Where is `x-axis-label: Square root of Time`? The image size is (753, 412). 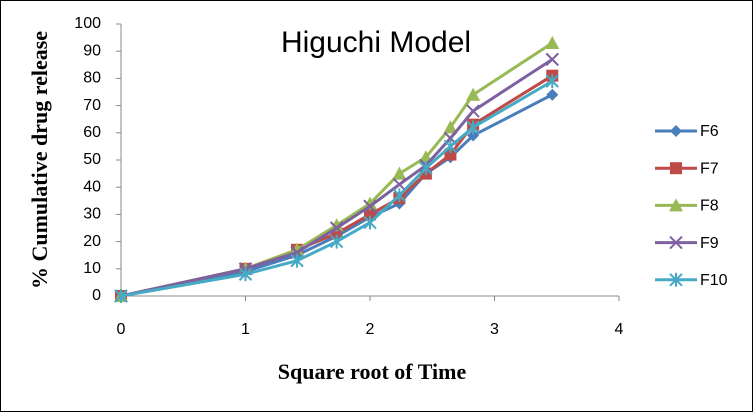 x-axis-label: Square root of Time is located at coordinates (372, 371).